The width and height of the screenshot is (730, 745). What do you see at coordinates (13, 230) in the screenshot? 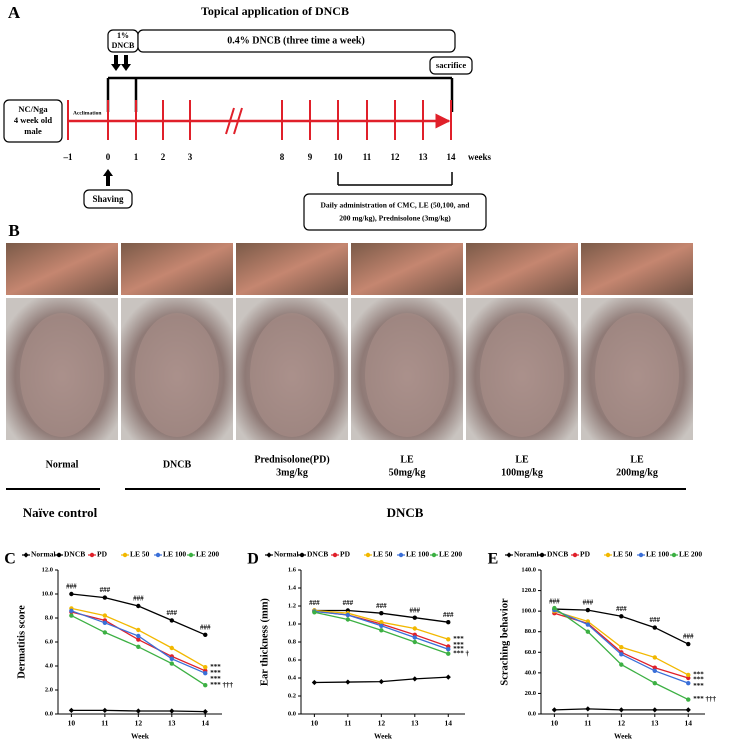
I see `panel-letter: B` at bounding box center [13, 230].